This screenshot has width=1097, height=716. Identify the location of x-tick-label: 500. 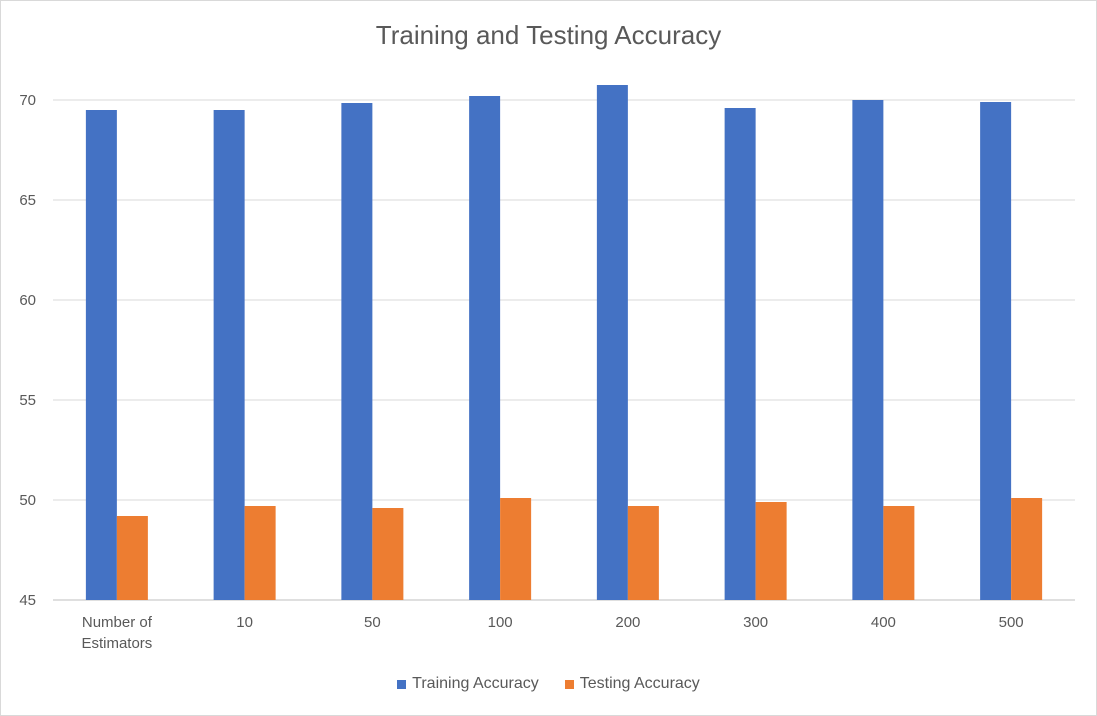
(1011, 622).